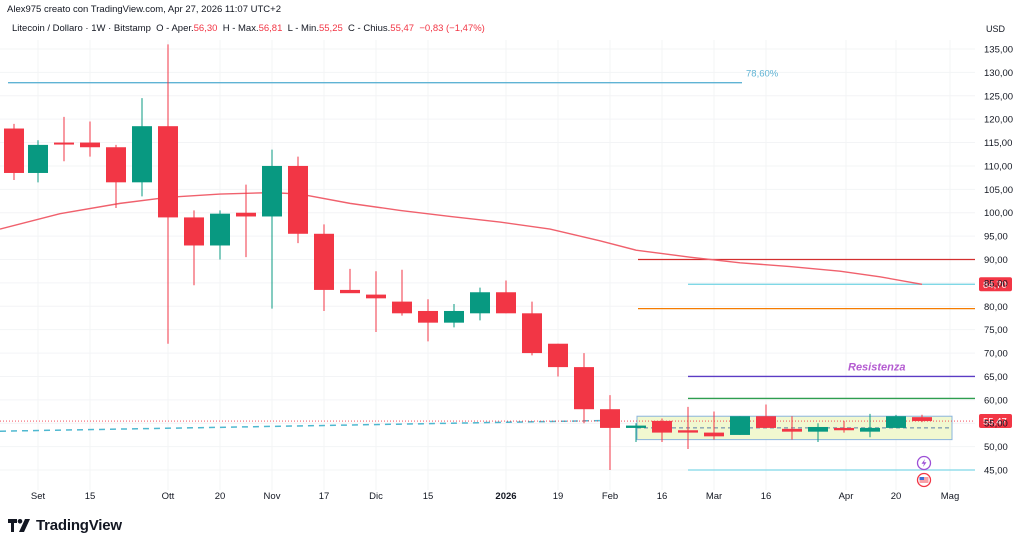 The height and width of the screenshot is (547, 1024). I want to click on price-tick-label: 45,00, so click(996, 471).